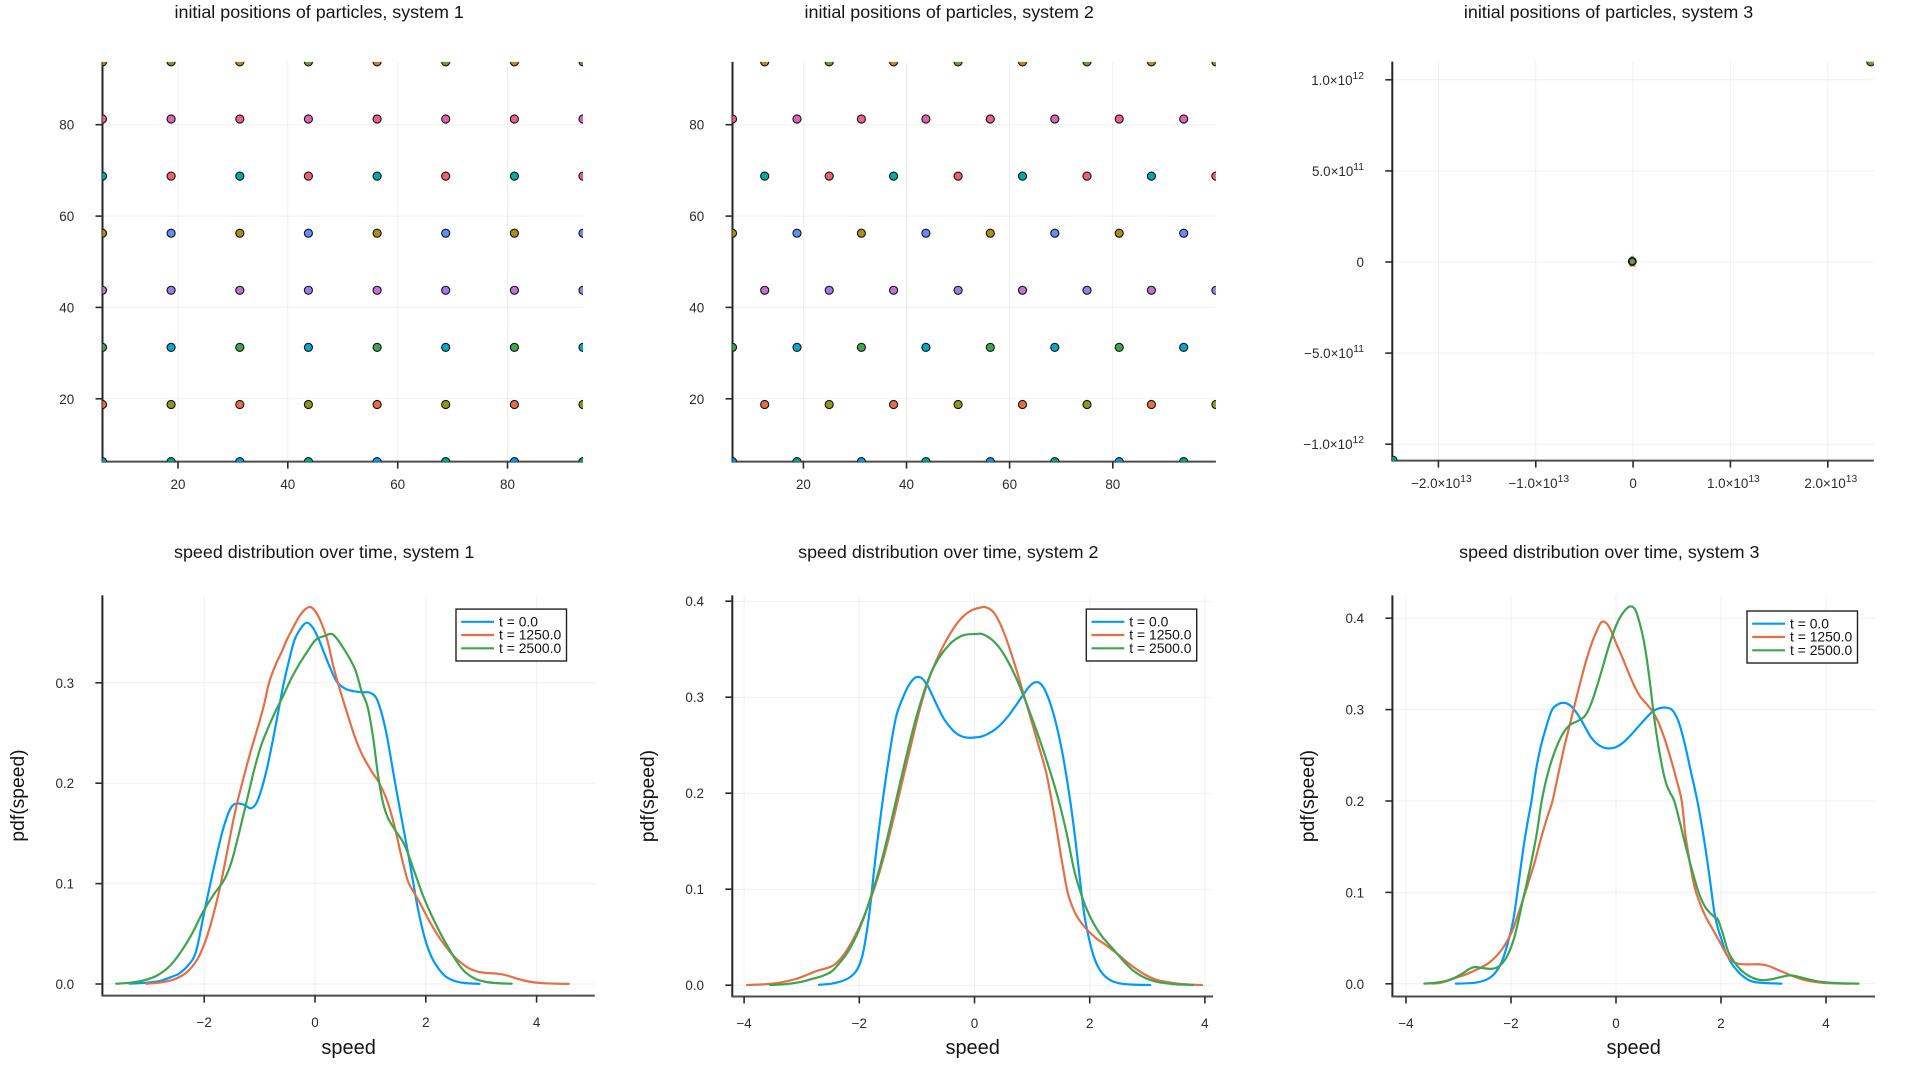  Describe the element at coordinates (1333, 443) in the screenshot. I see `svg-text: −1.0×10¹²` at that location.